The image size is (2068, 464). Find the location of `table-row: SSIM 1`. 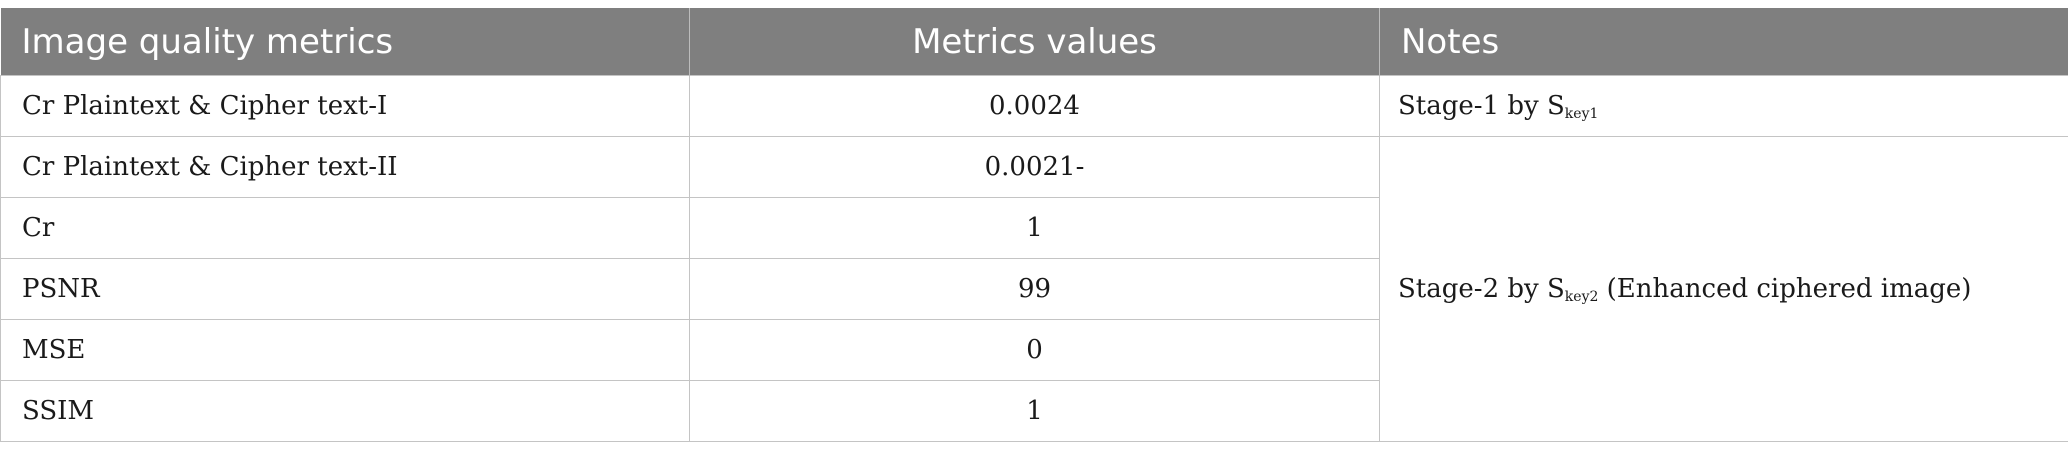

table-row: SSIM 1 is located at coordinates (1034, 411).